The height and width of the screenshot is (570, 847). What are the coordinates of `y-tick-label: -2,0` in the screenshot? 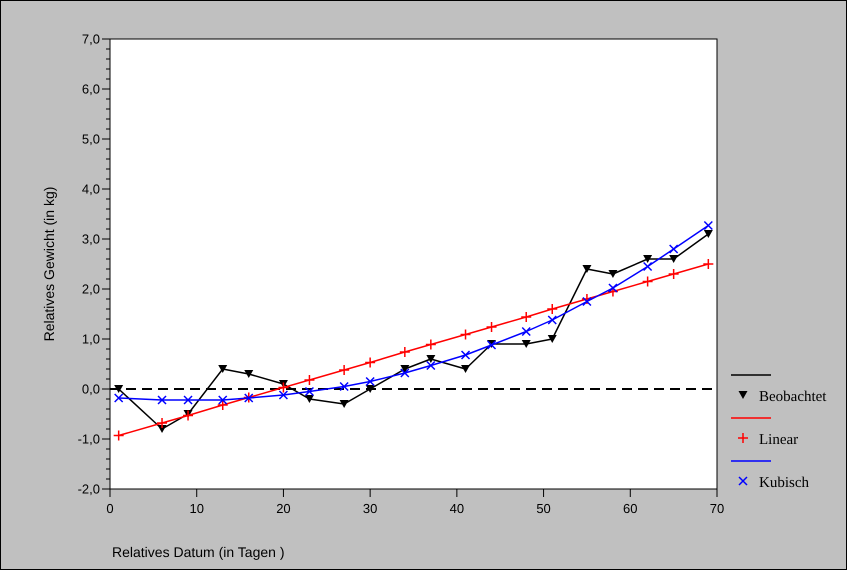 It's located at (89, 489).